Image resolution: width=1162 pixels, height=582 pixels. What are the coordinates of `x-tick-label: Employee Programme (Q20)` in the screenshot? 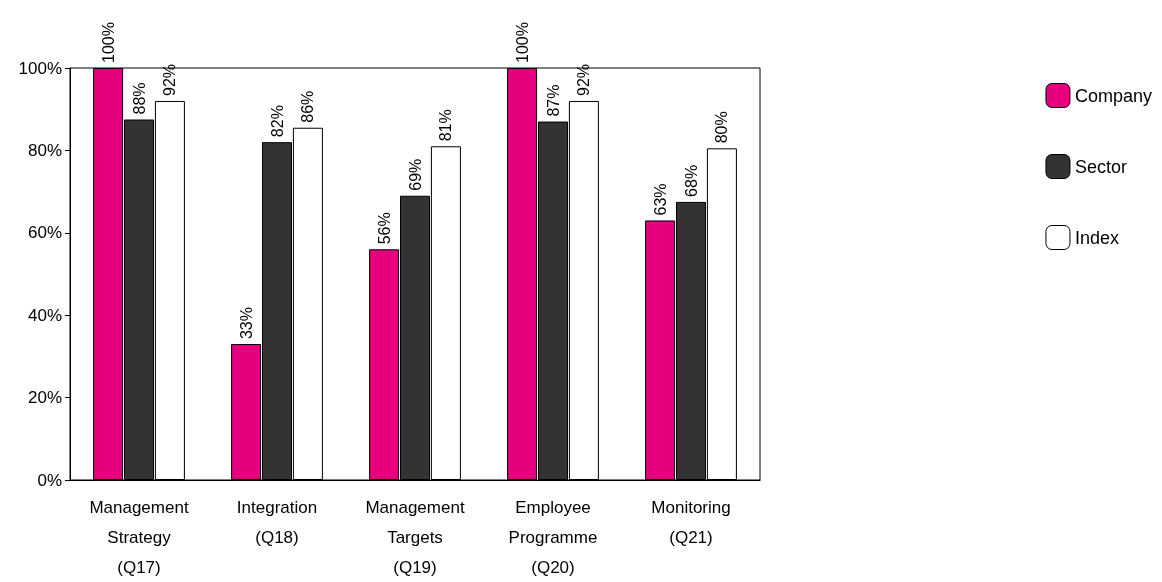 It's located at (553, 537).